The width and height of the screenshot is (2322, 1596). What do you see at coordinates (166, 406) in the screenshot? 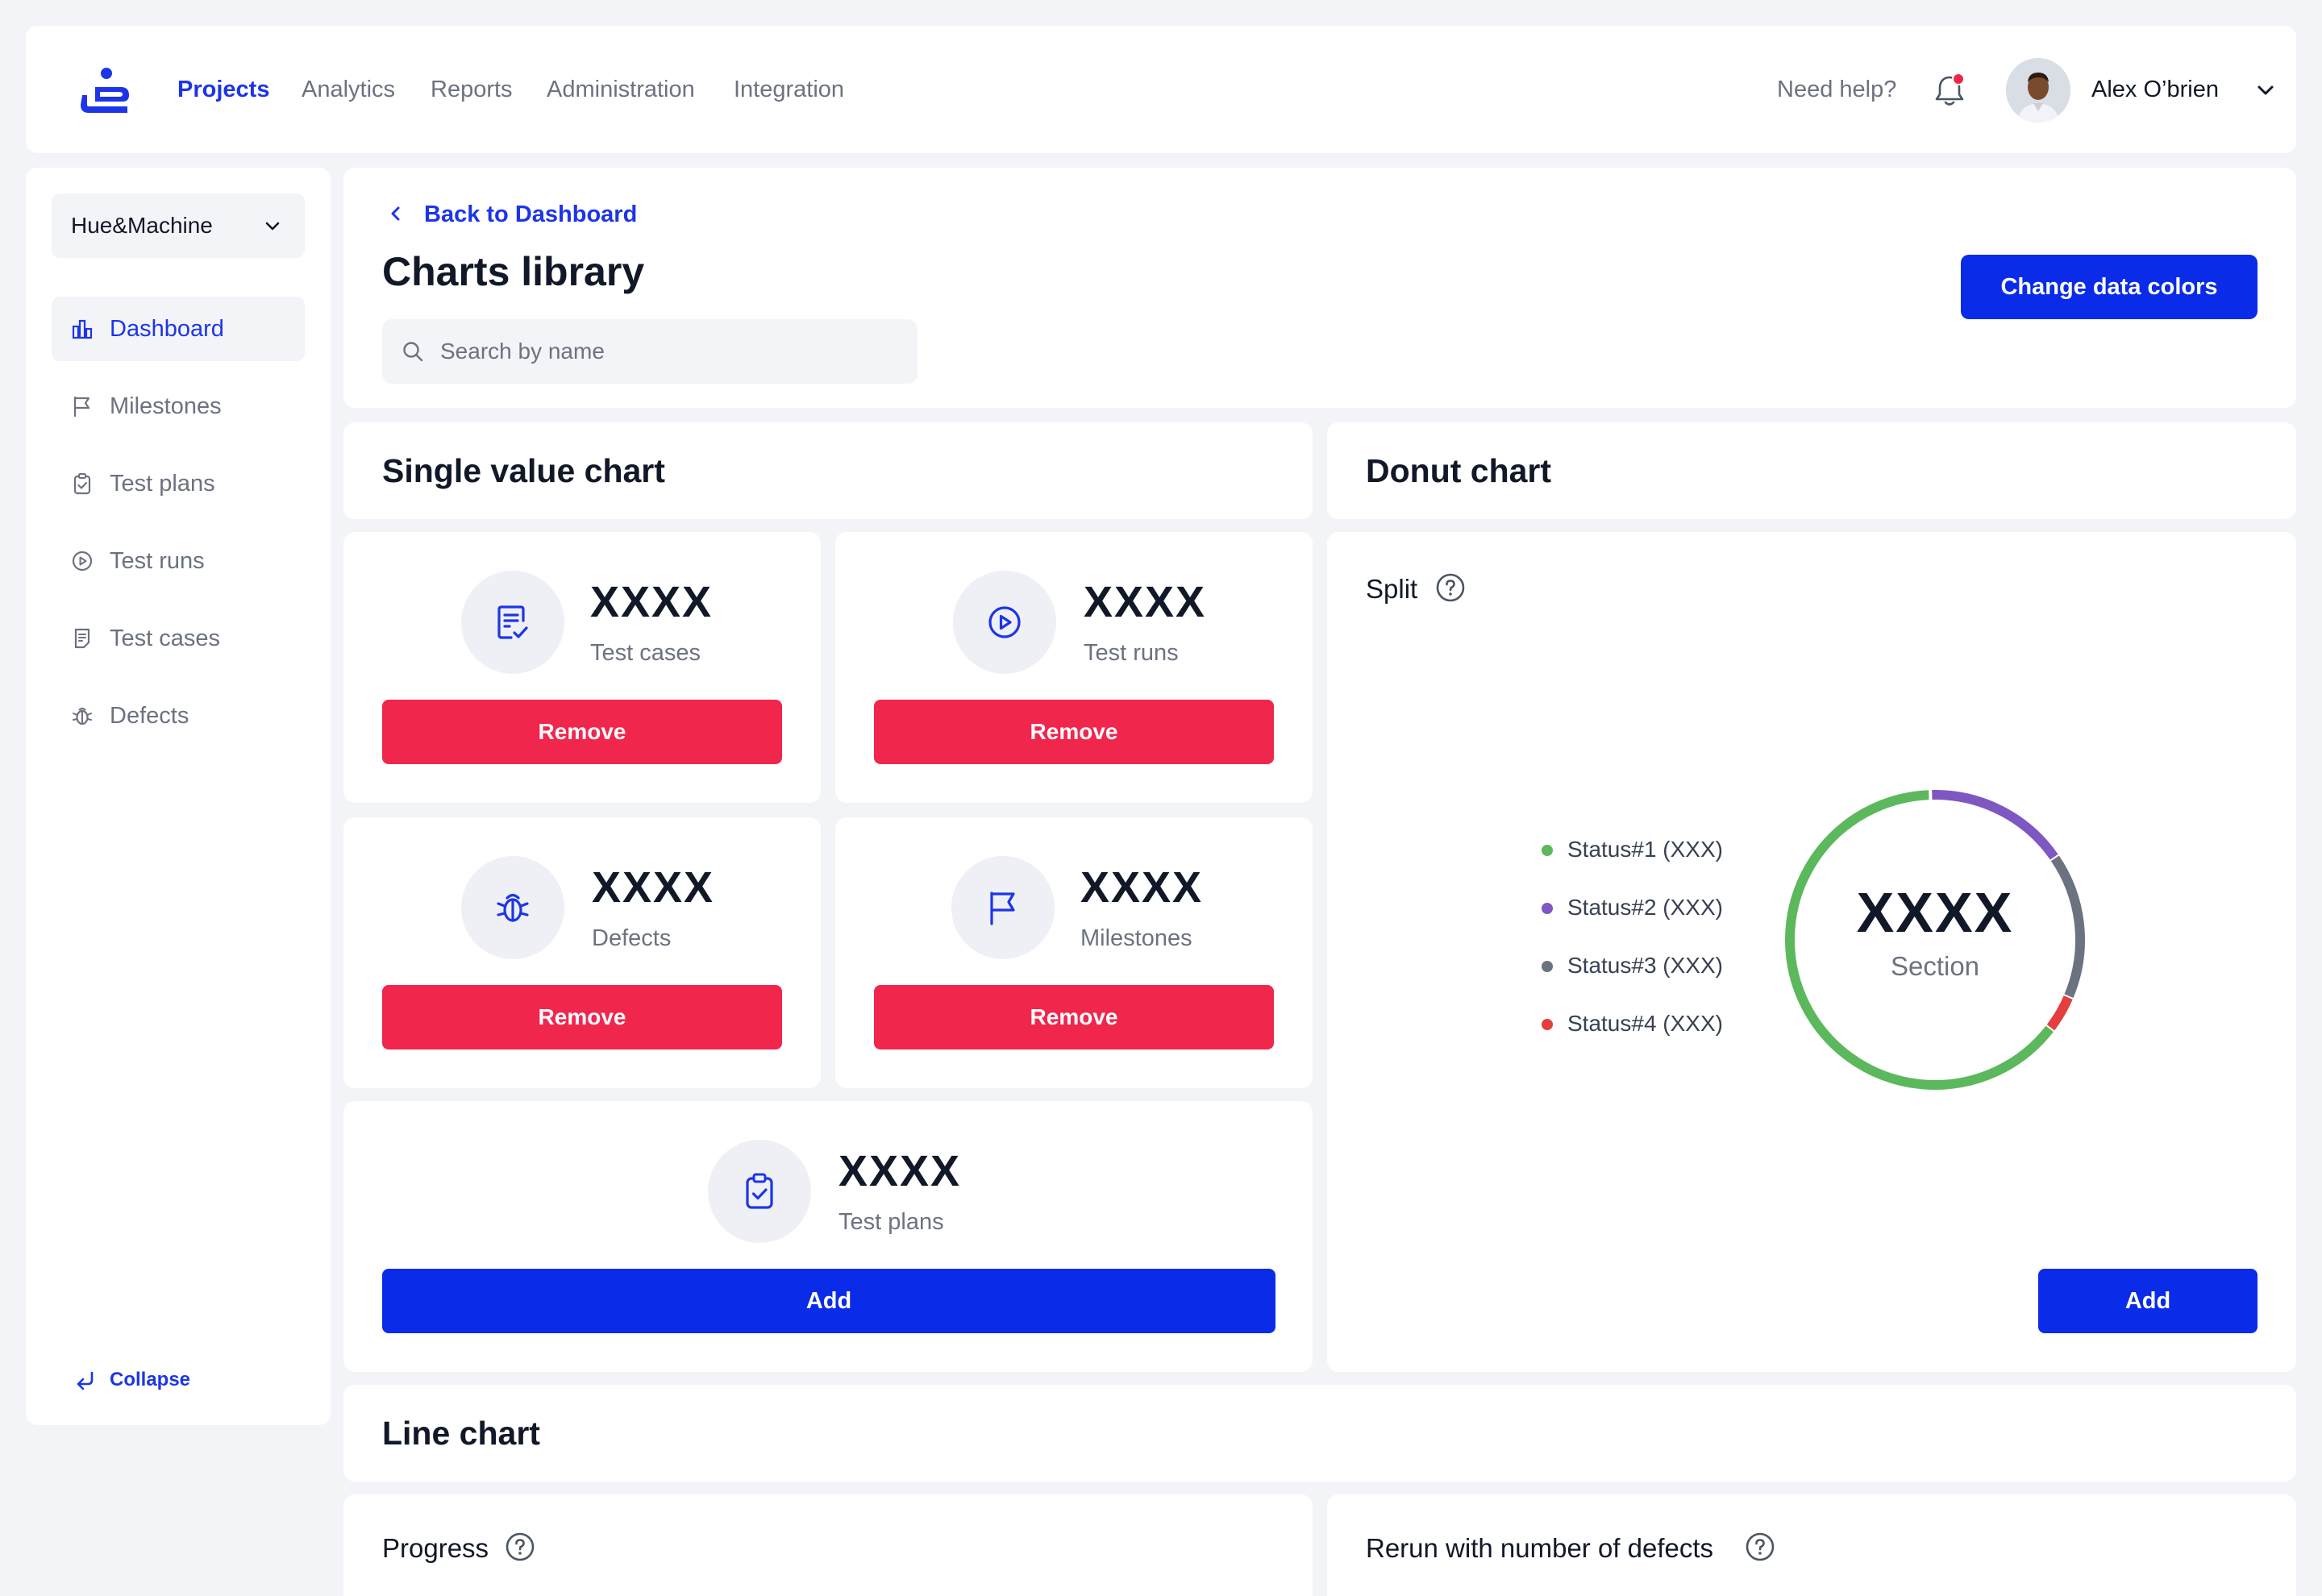
I see `sidebar-item-label: Milestones` at bounding box center [166, 406].